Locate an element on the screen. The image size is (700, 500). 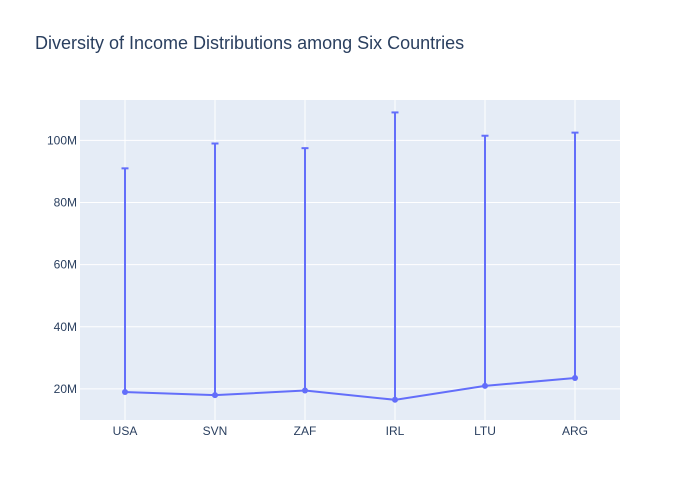
x-tick-label: LTU is located at coordinates (485, 431).